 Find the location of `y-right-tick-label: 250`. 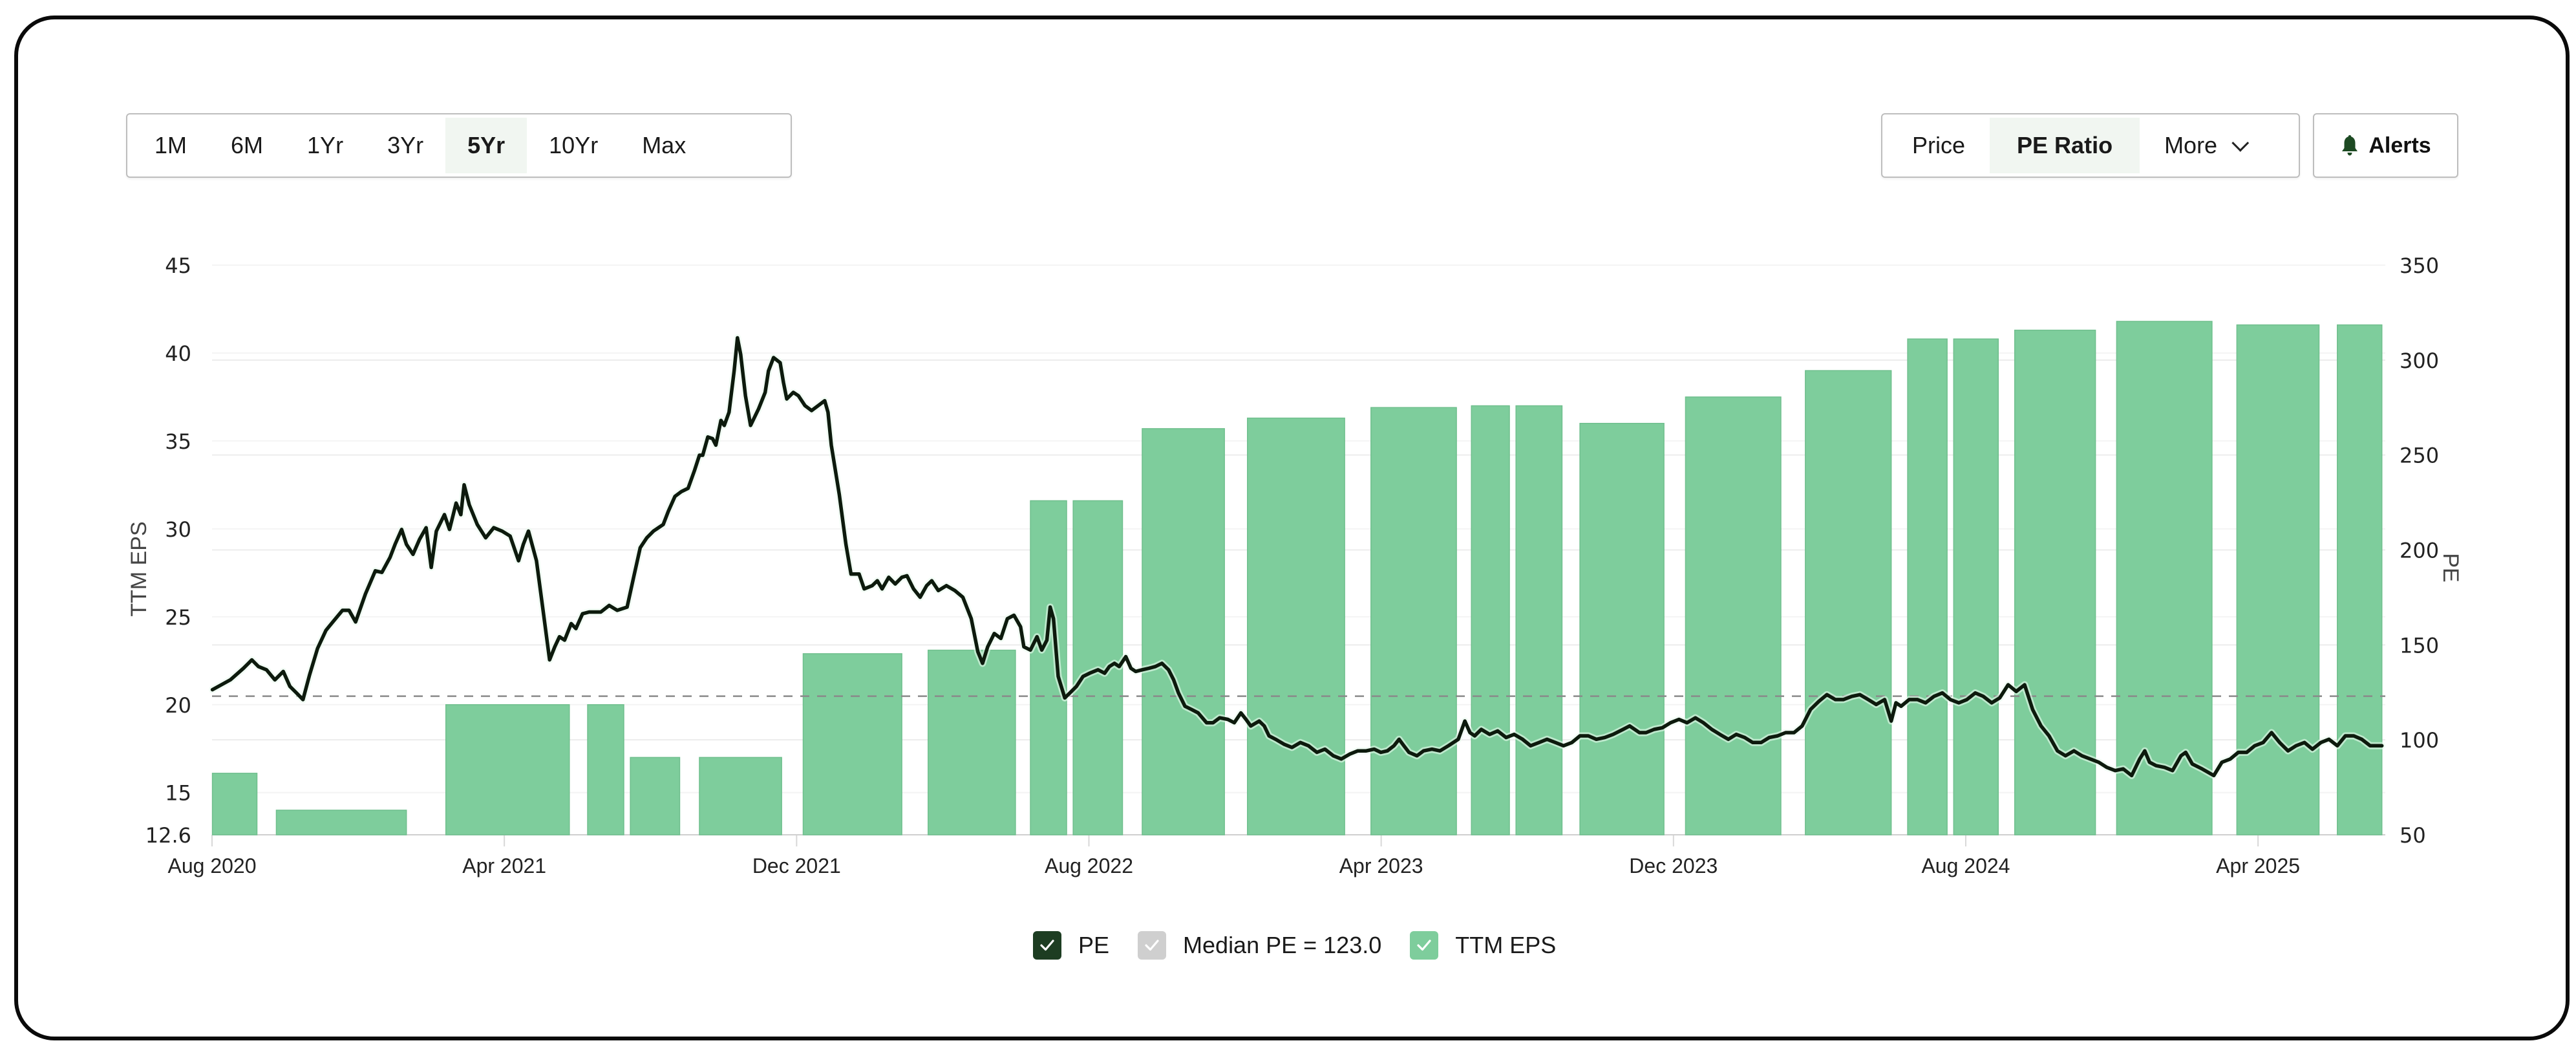

y-right-tick-label: 250 is located at coordinates (2419, 456).